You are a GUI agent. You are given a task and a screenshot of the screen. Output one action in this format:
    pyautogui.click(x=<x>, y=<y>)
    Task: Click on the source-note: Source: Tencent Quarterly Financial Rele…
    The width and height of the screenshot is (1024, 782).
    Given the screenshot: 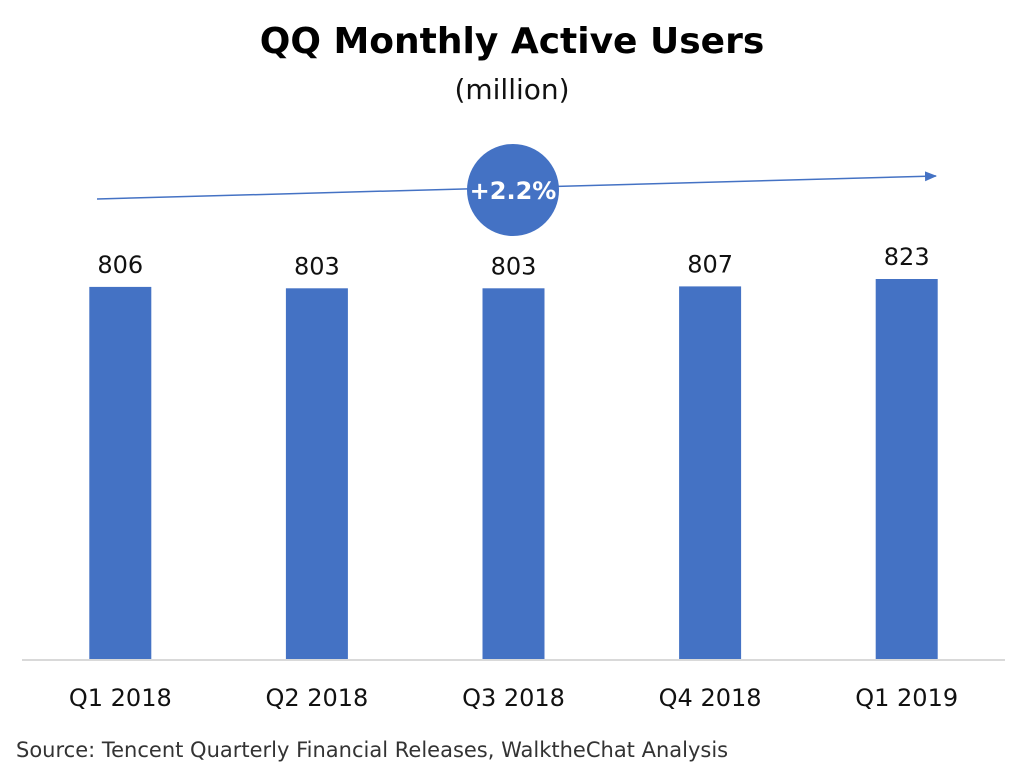 What is the action you would take?
    pyautogui.click(x=372, y=750)
    